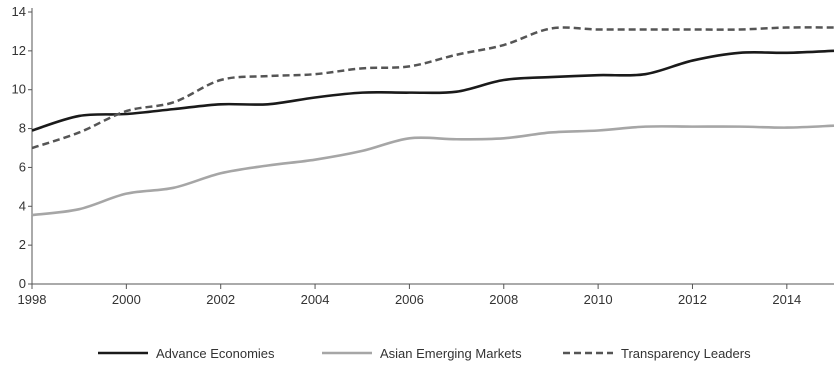 The image size is (835, 367). Describe the element at coordinates (692, 299) in the screenshot. I see `x-tick-label: 2012` at that location.